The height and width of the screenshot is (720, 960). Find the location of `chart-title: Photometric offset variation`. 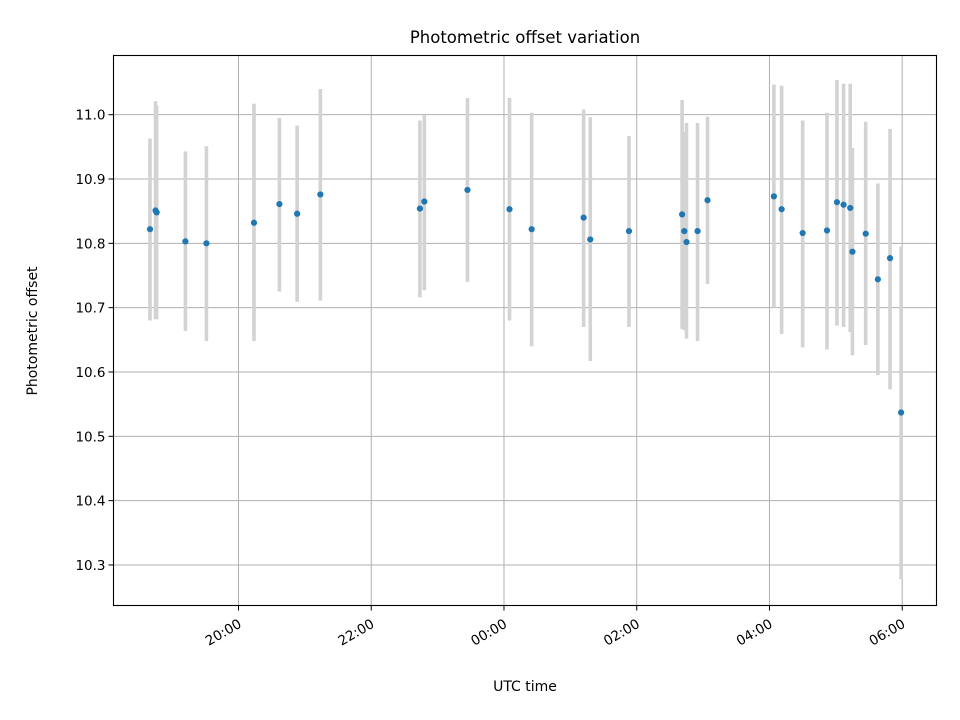

chart-title: Photometric offset variation is located at coordinates (525, 37).